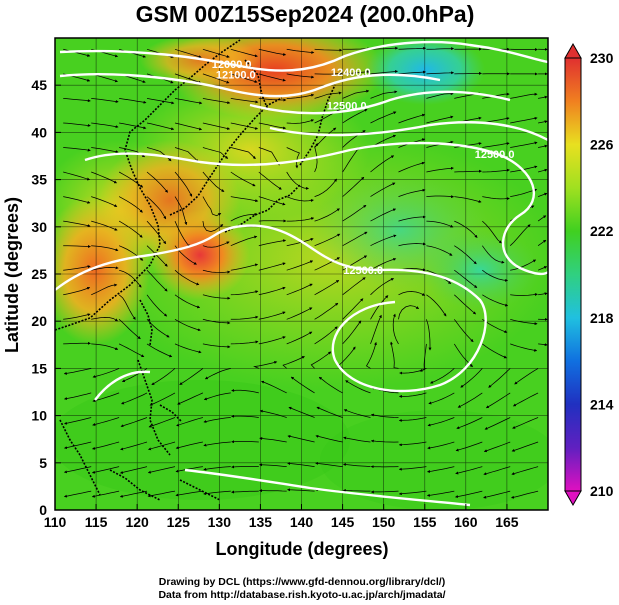 The width and height of the screenshot is (619, 605). What do you see at coordinates (602, 404) in the screenshot?
I see `colorbar-tick-label: 214` at bounding box center [602, 404].